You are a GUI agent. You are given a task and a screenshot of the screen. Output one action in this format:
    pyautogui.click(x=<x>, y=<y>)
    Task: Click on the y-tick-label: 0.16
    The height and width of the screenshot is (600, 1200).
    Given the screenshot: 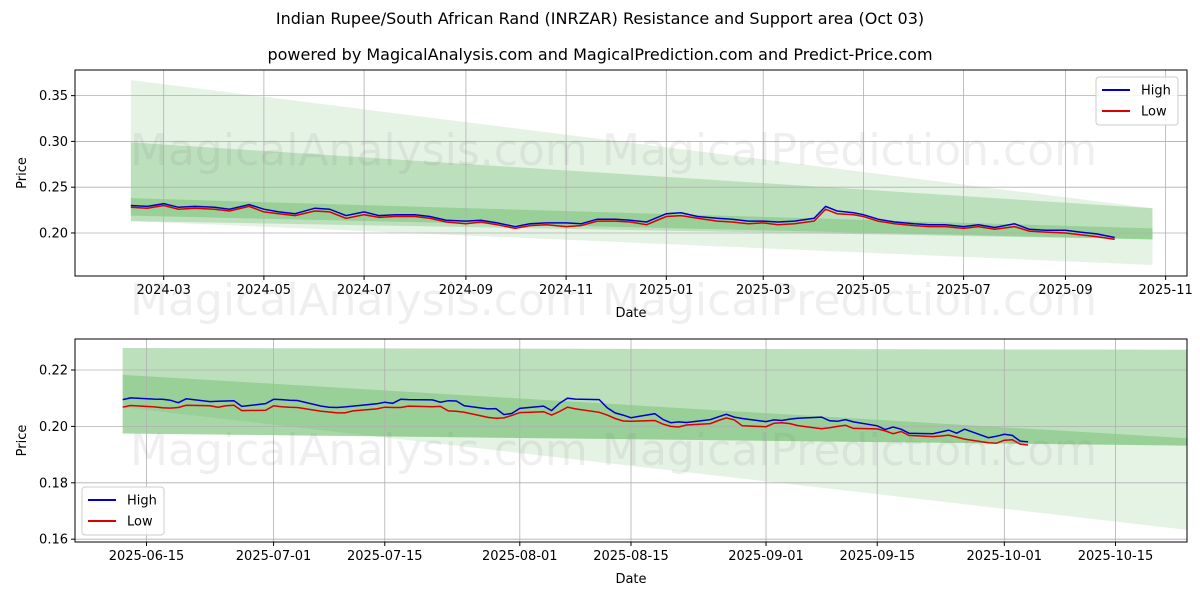 What is the action you would take?
    pyautogui.click(x=53, y=540)
    